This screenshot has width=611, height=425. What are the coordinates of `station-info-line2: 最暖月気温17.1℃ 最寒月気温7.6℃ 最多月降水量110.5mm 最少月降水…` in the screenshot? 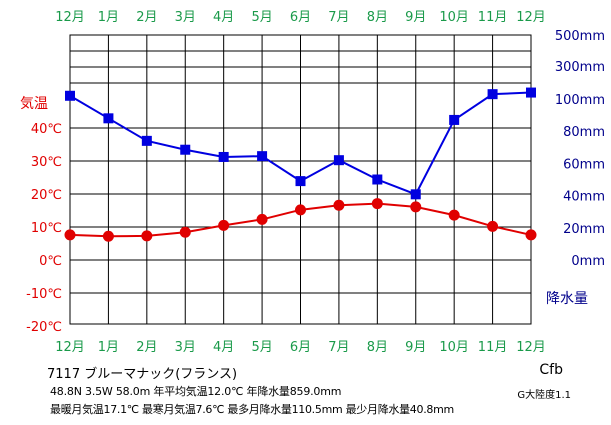 It's located at (252, 409).